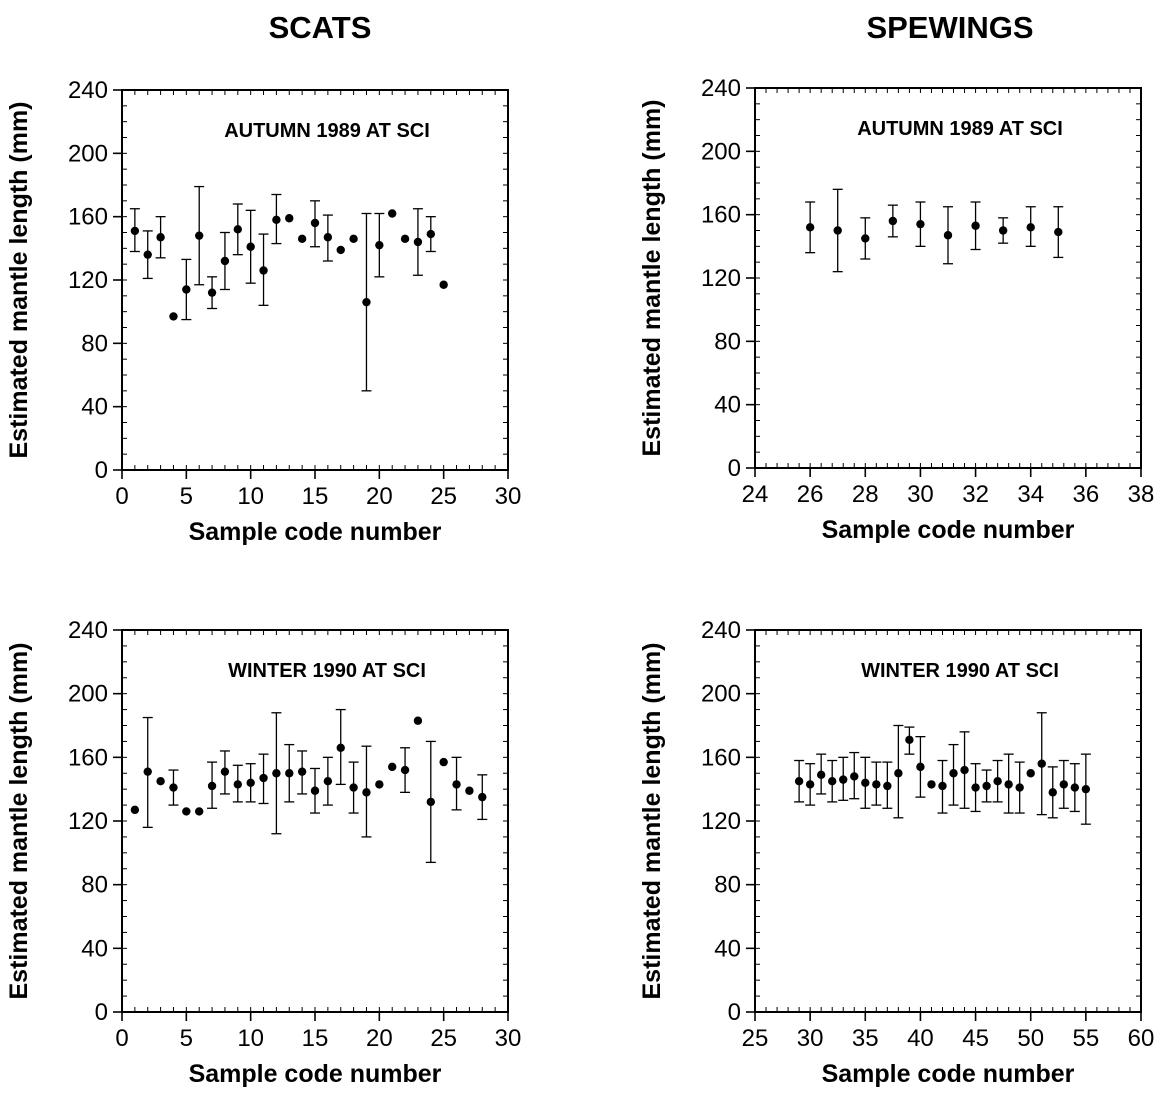 This screenshot has height=1099, width=1159. I want to click on x-tick-label: 45, so click(975, 1038).